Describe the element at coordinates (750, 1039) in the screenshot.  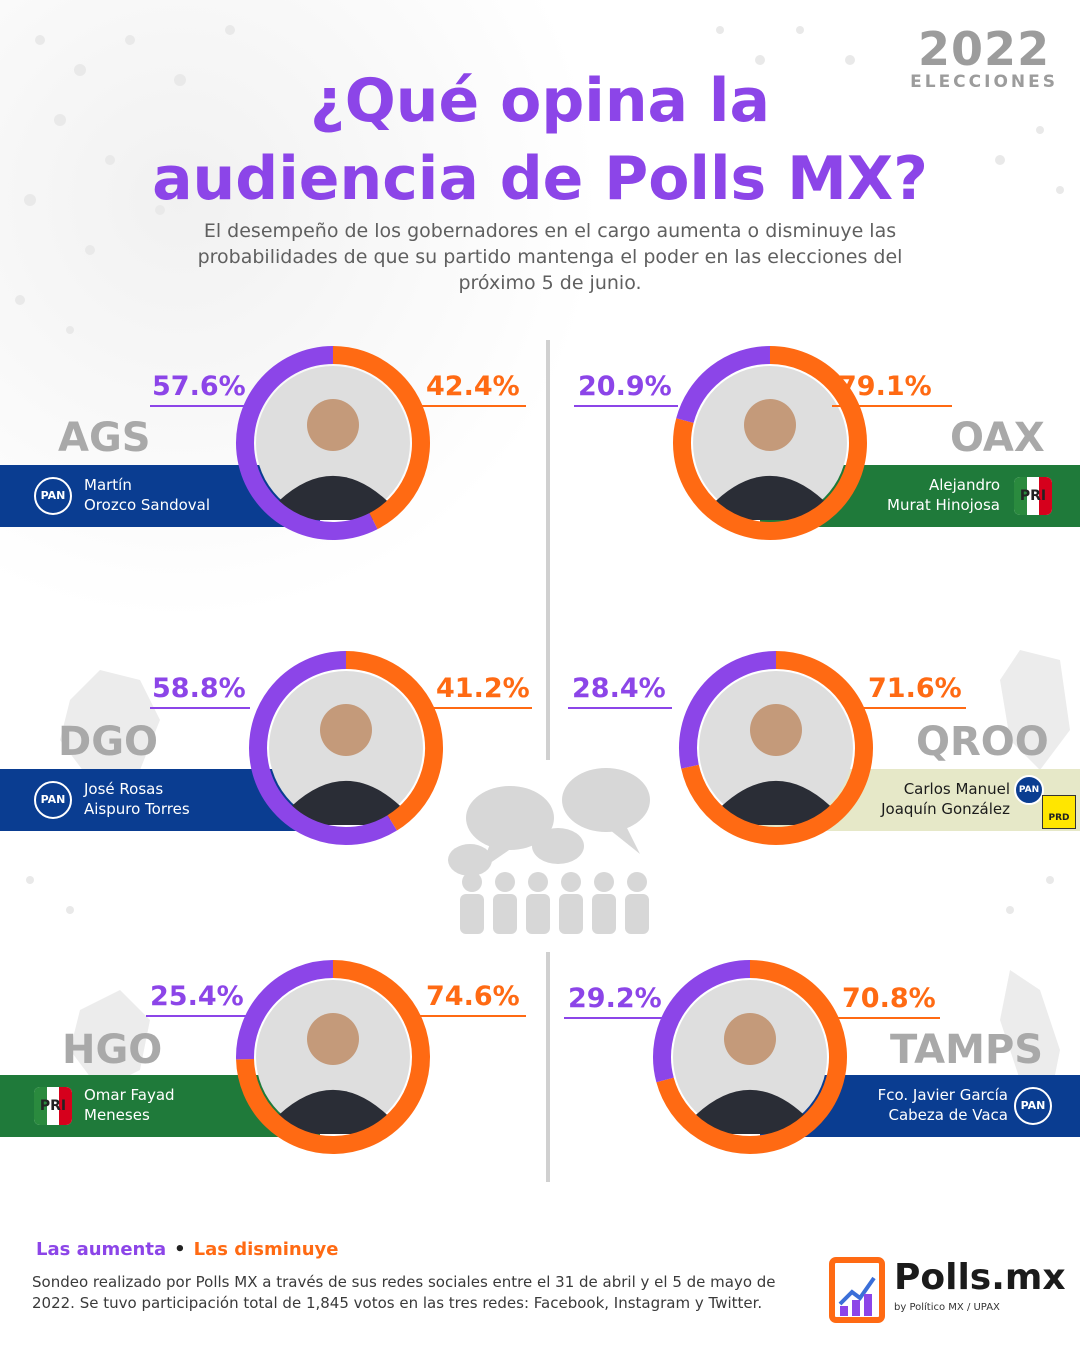
I see `tamps-governor-portrait-head` at that location.